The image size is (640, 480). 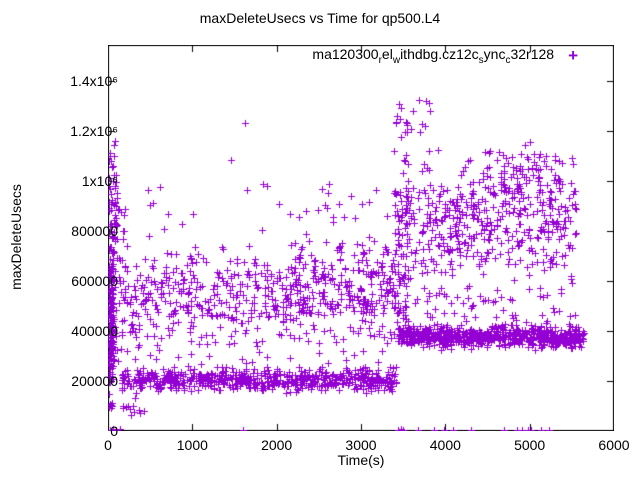 I want to click on x-tick-label: 4000, so click(x=445, y=445).